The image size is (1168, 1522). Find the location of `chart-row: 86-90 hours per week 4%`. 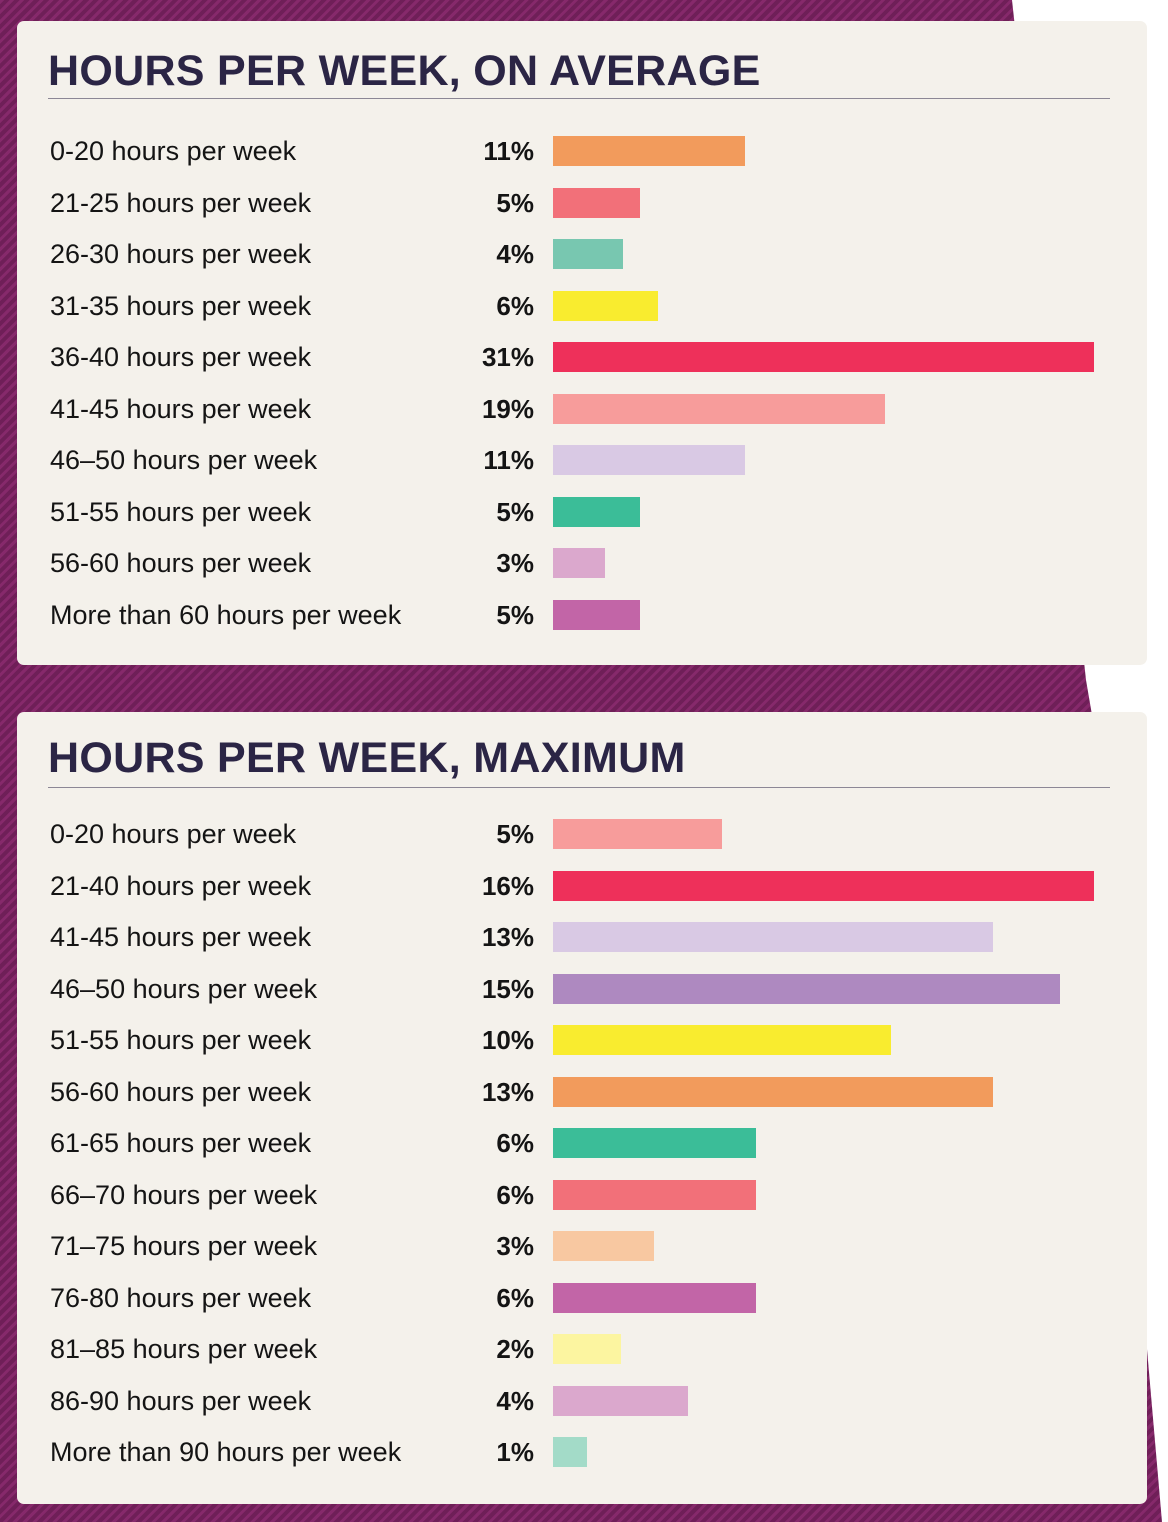

chart-row: 86-90 hours per week 4% is located at coordinates (582, 1400).